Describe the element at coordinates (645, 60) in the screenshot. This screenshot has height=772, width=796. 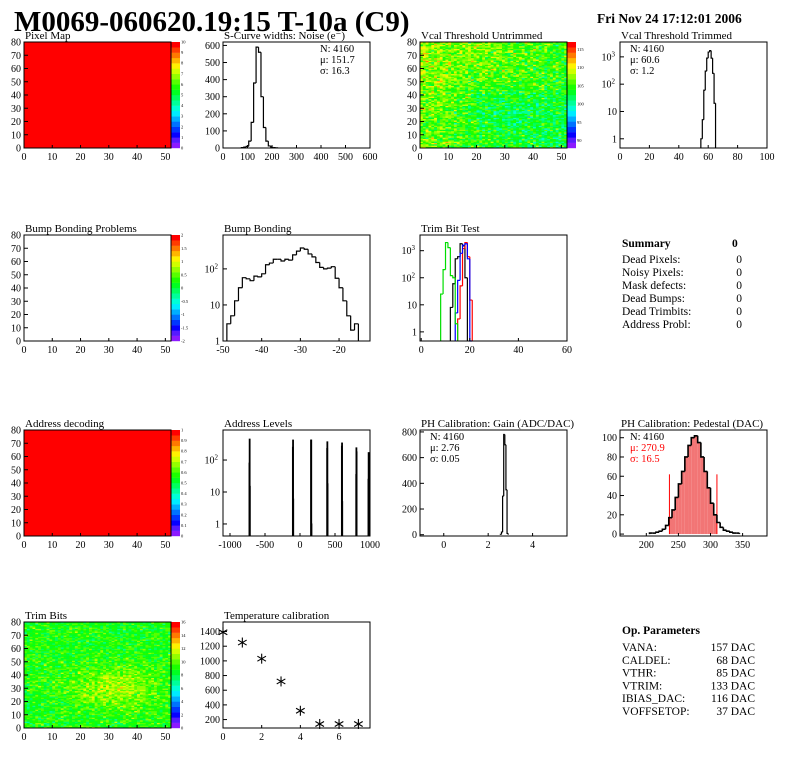
I see `stats-line: μ: 60.6` at that location.